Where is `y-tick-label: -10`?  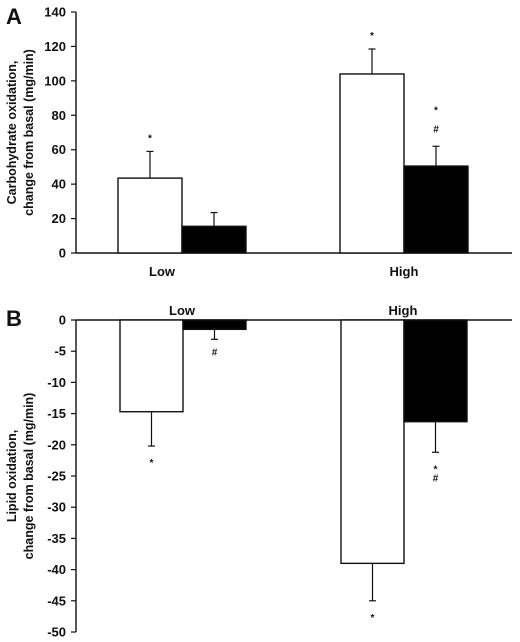 y-tick-label: -10 is located at coordinates (56, 382).